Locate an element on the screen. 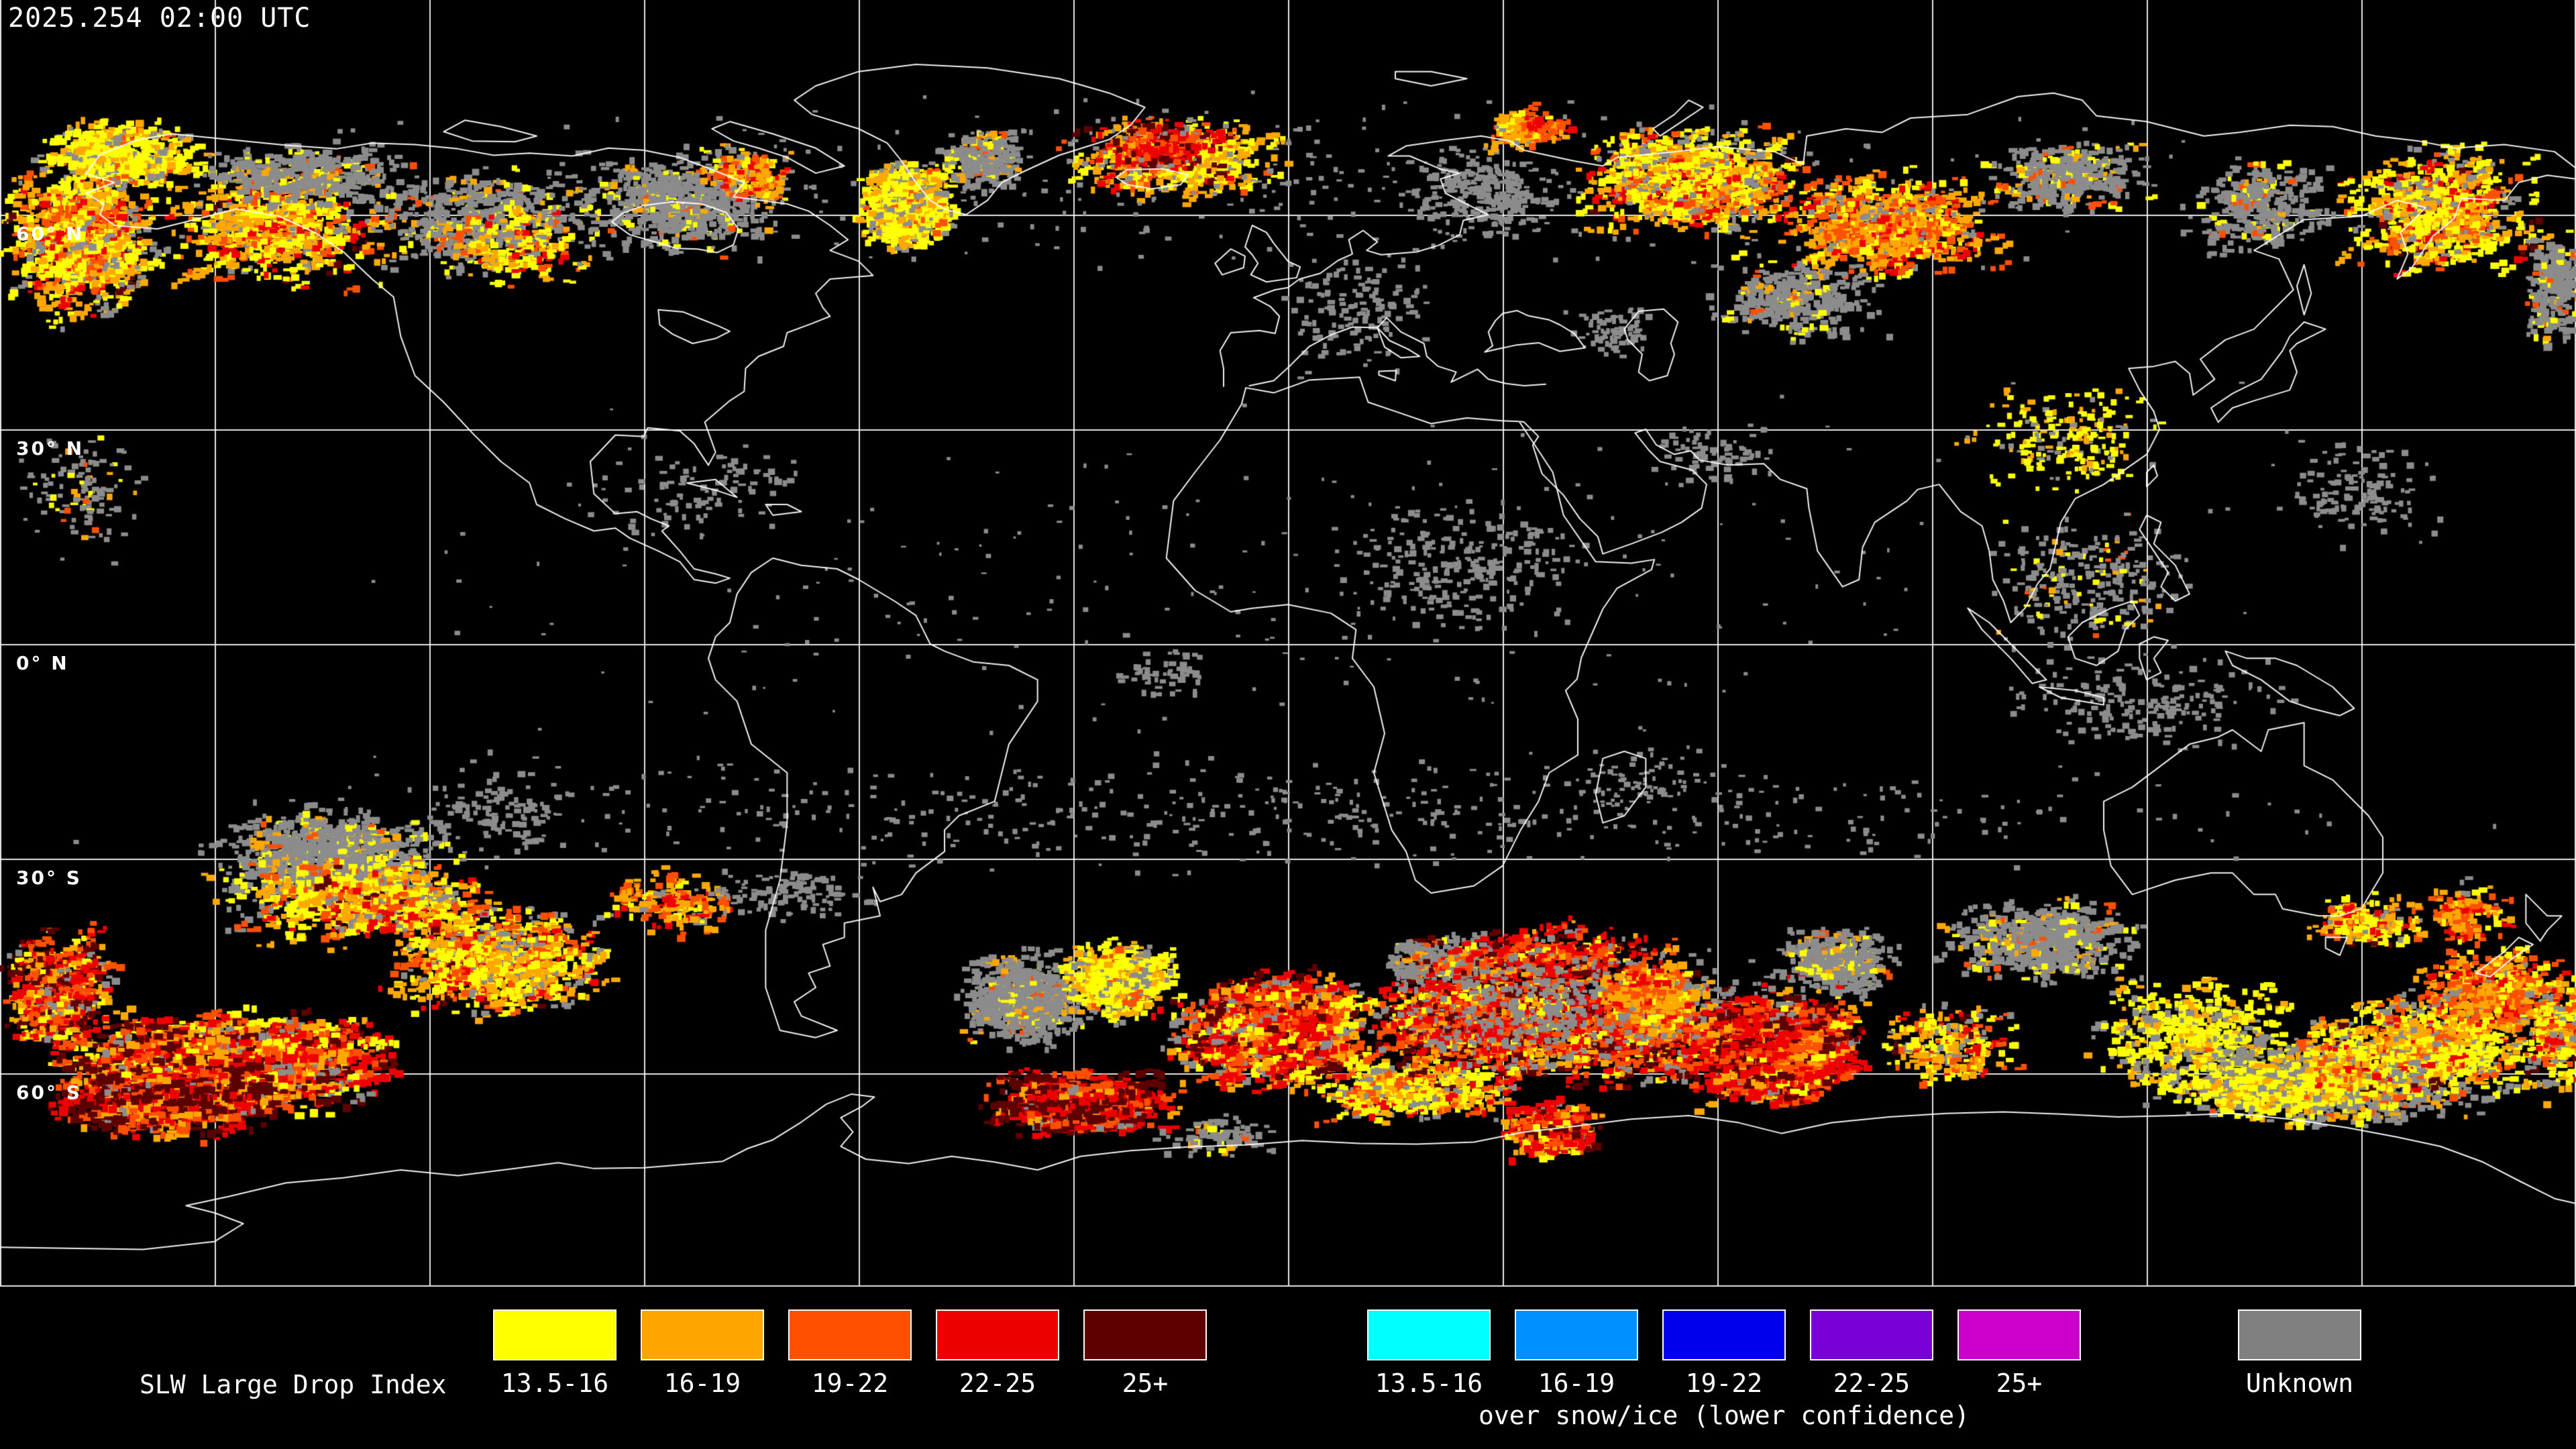 The width and height of the screenshot is (2576, 1449). lat-label-0n: 0° N is located at coordinates (42, 663).